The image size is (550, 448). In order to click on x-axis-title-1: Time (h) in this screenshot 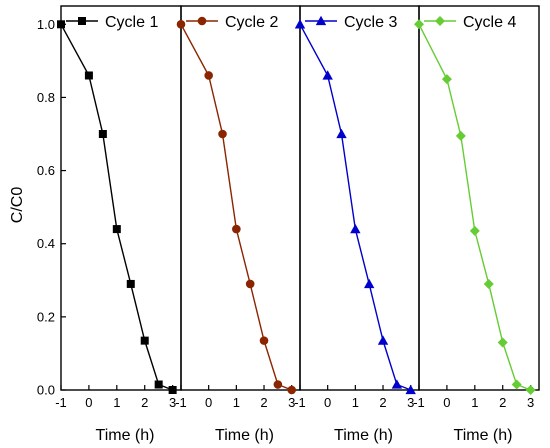, I will do `click(125, 435)`.